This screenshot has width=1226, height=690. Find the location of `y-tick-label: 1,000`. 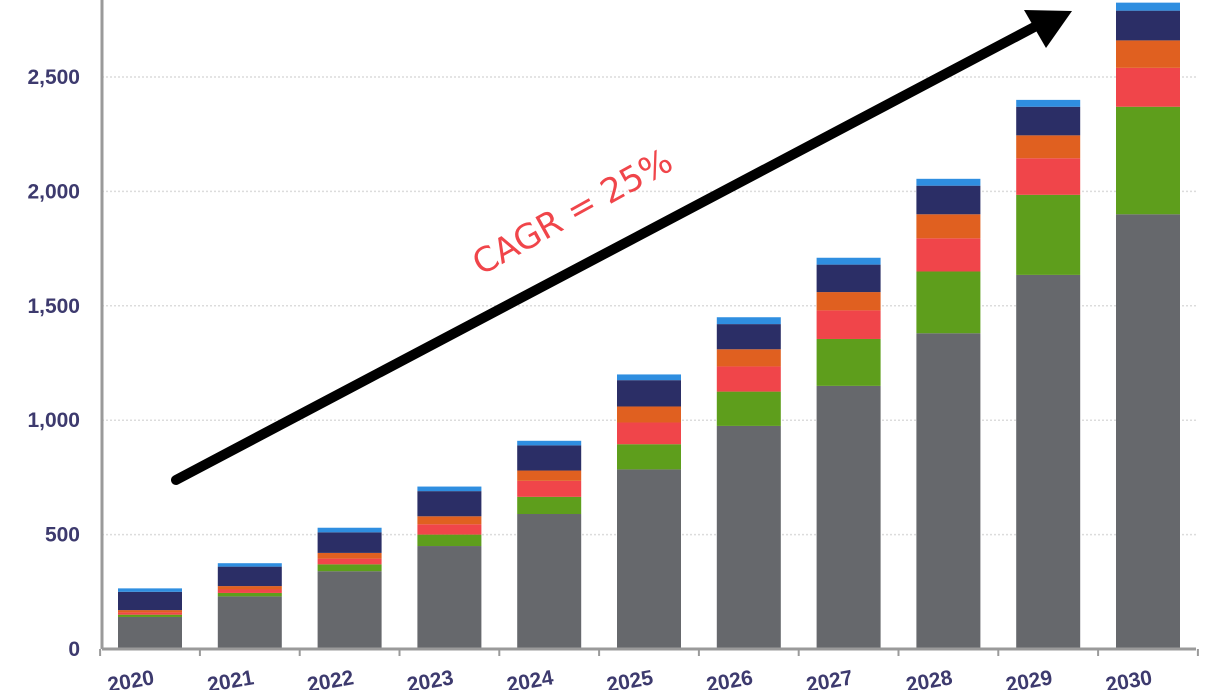

y-tick-label: 1,000 is located at coordinates (53, 420).